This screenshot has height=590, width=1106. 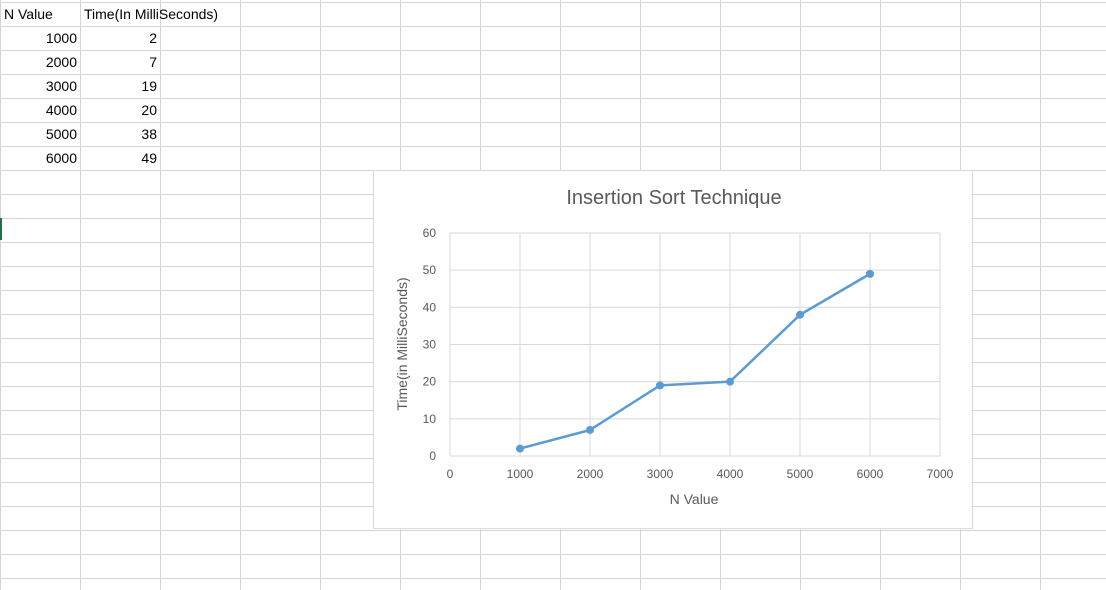 What do you see at coordinates (430, 307) in the screenshot?
I see `y-tick-label: 40` at bounding box center [430, 307].